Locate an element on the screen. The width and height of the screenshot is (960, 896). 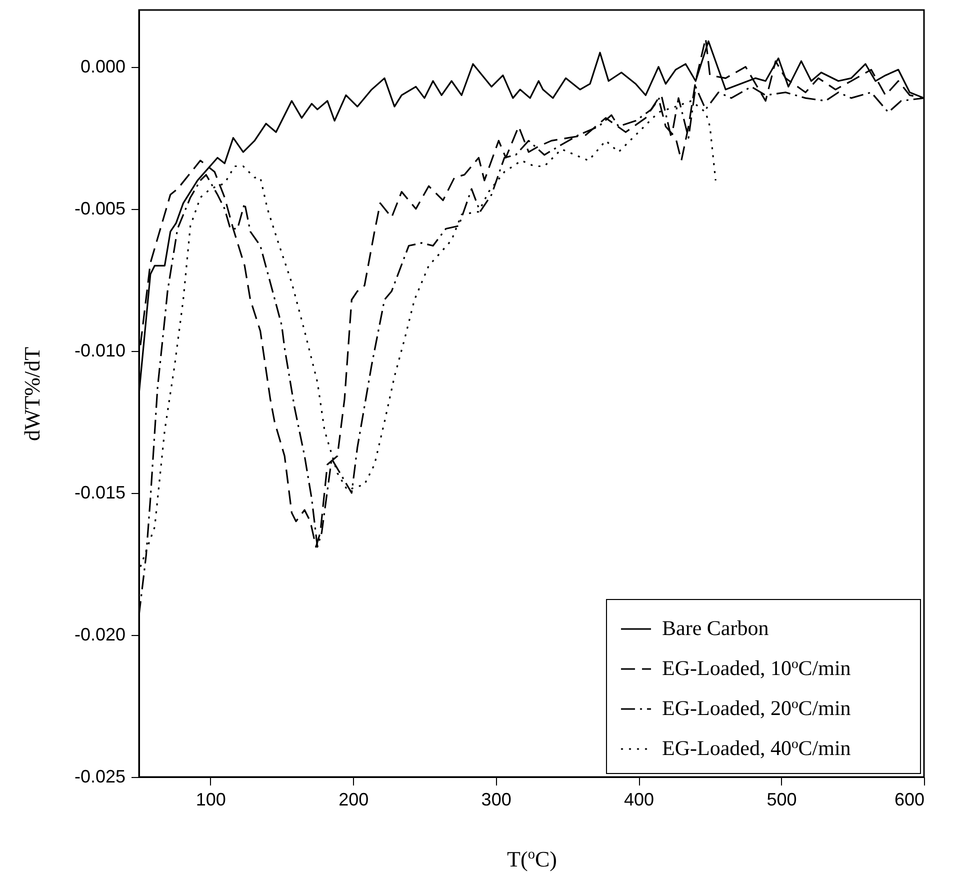
y-tick-label: -0.015 is located at coordinates (100, 492).